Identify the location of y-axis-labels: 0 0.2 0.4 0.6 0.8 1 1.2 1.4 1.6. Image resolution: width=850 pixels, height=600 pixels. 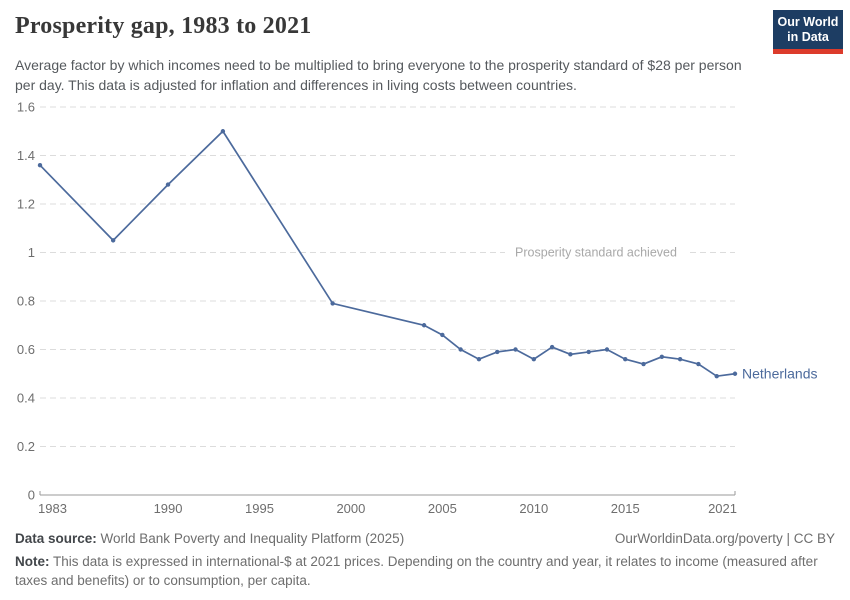
(26, 301).